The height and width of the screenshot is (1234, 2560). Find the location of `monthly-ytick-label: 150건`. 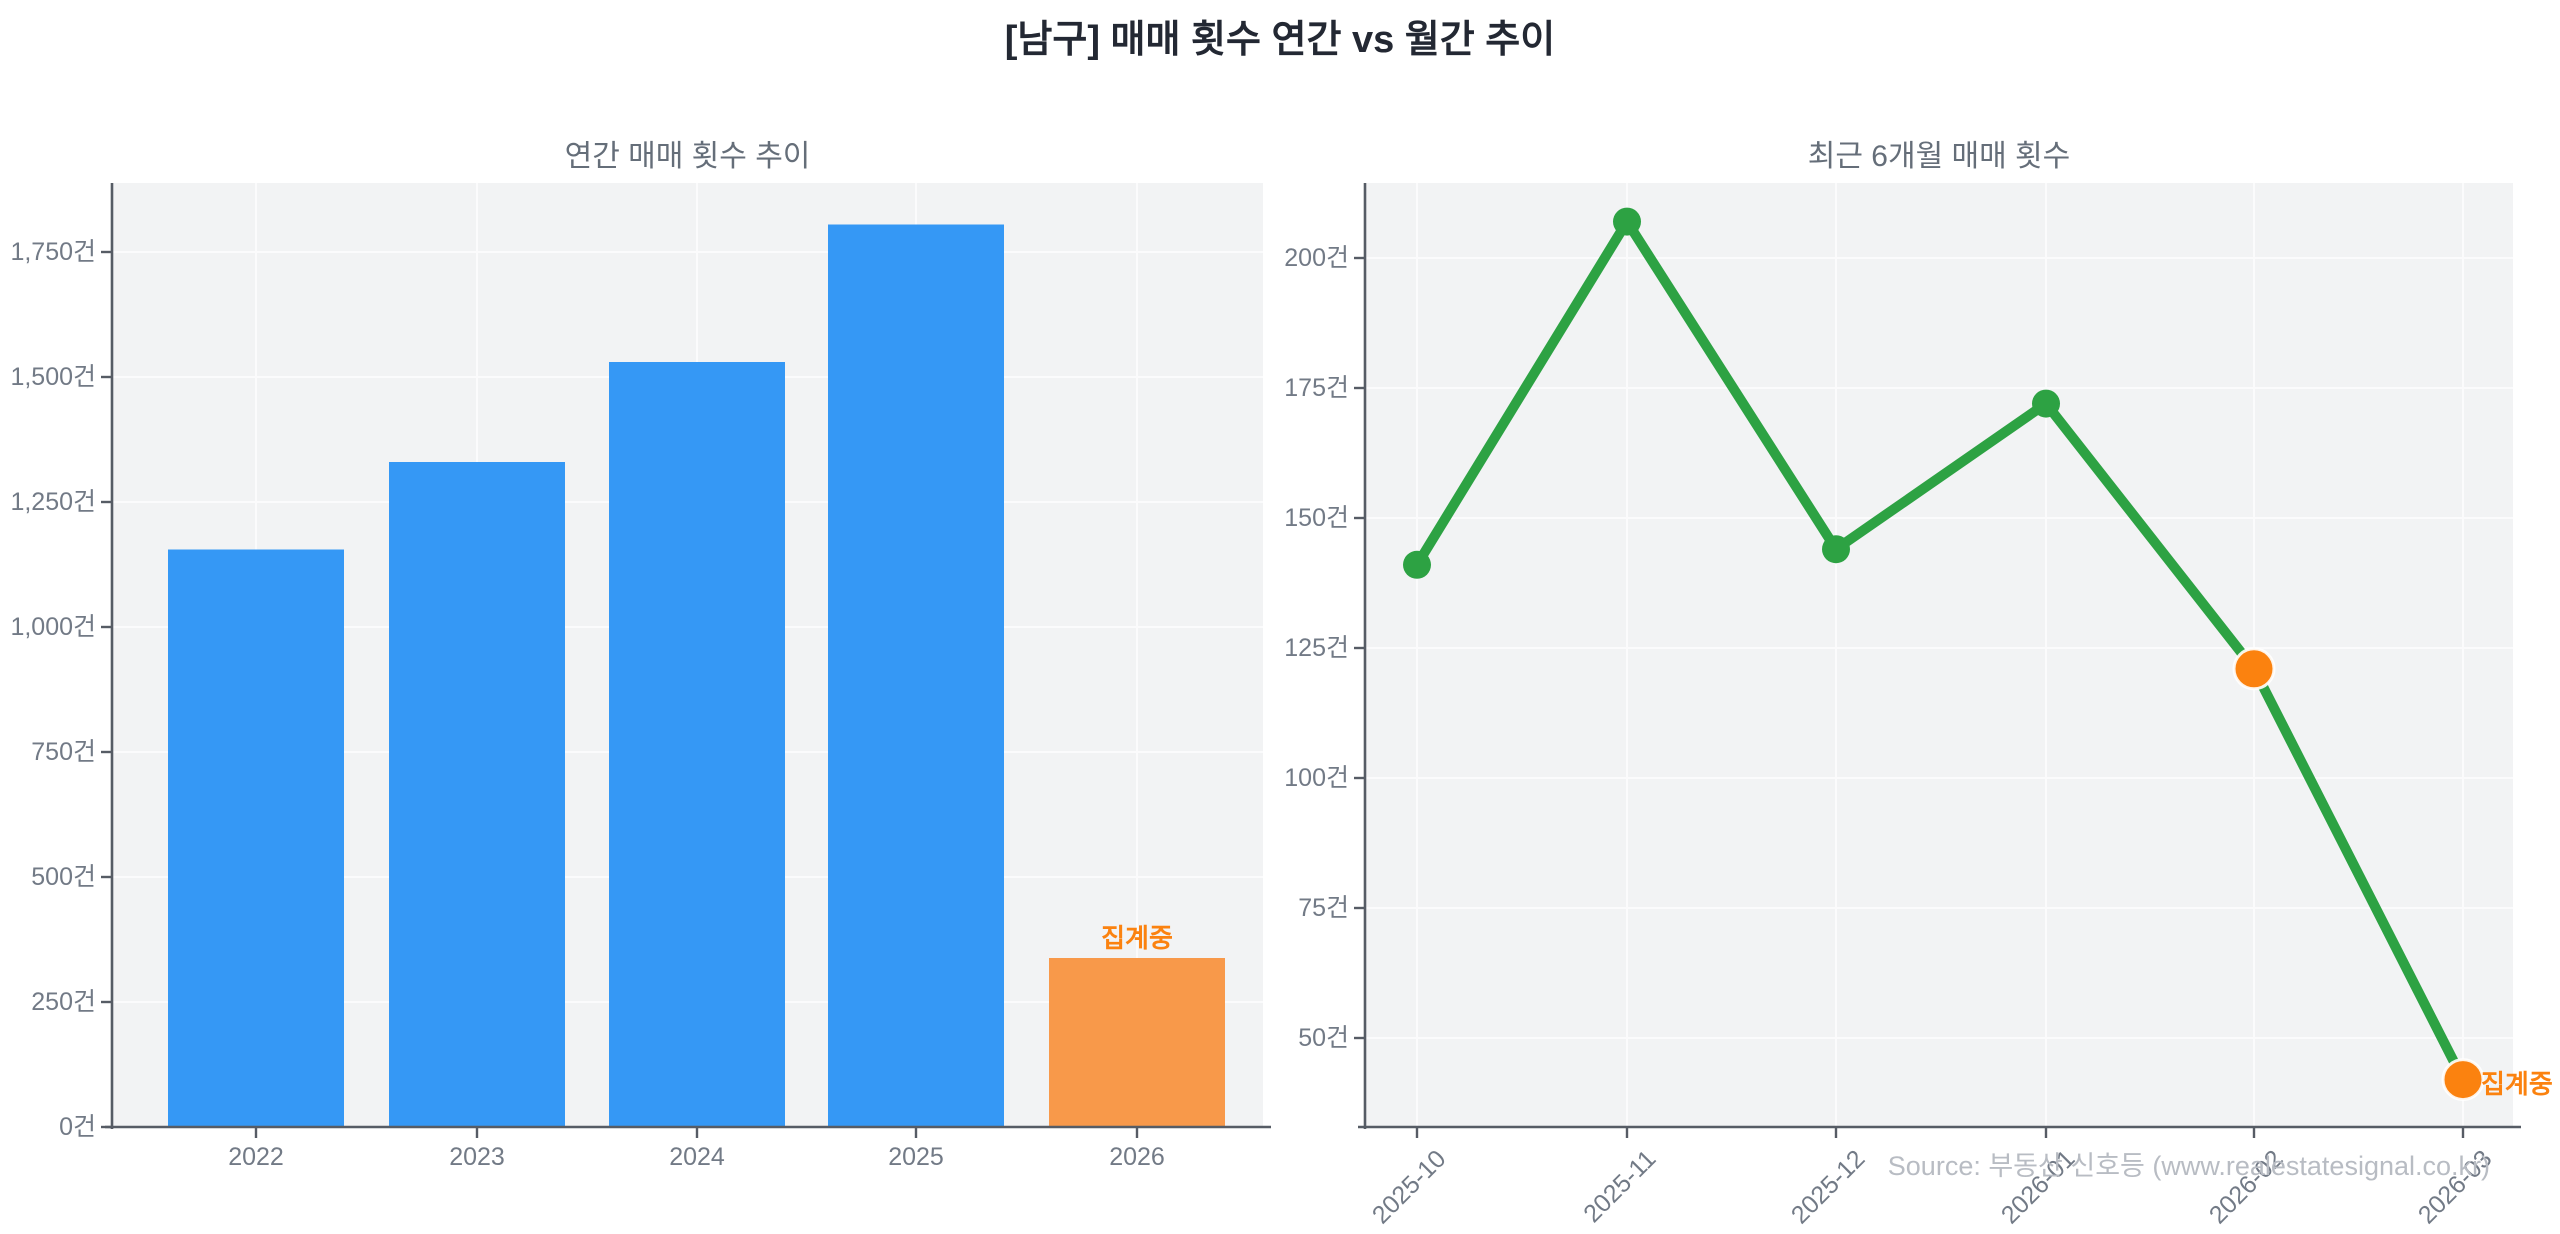

monthly-ytick-label: 150건 is located at coordinates (1316, 518).